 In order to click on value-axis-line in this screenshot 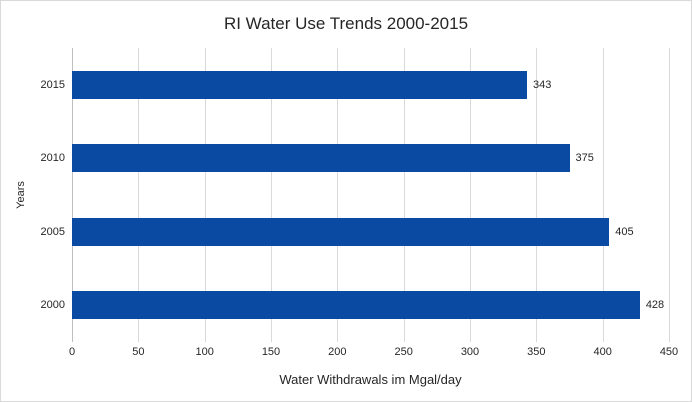, I will do `click(72, 195)`.